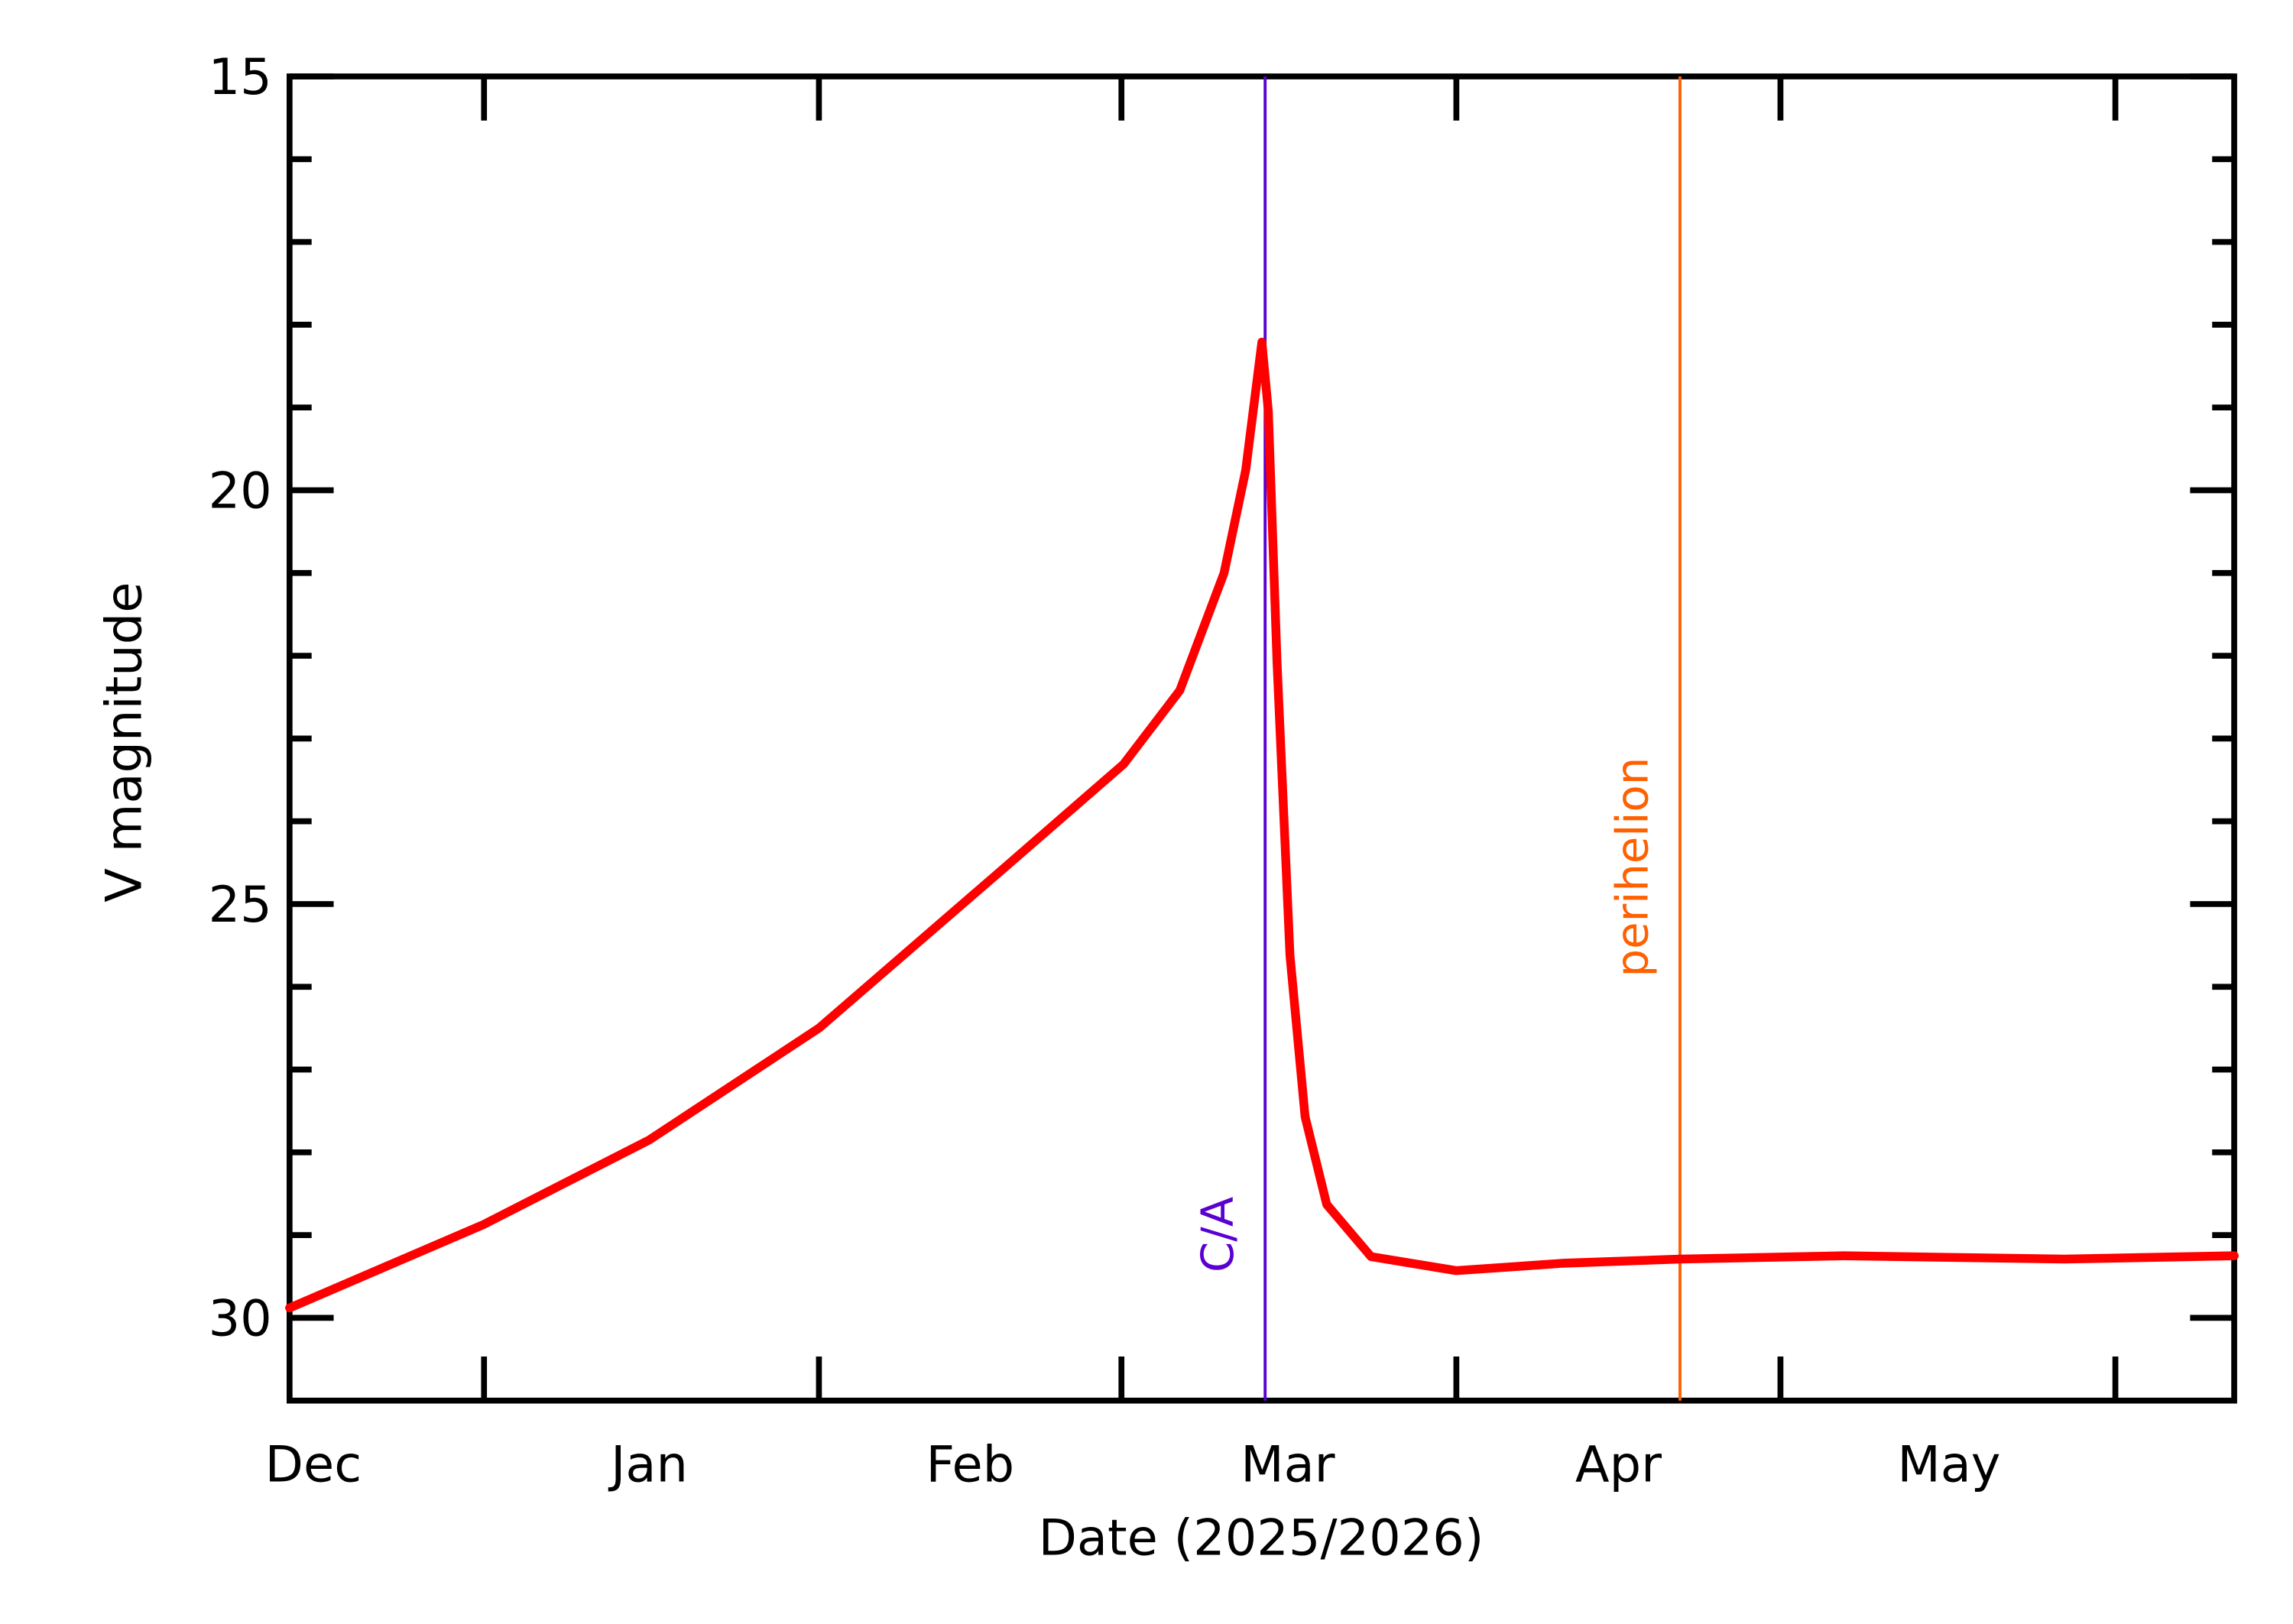  I want to click on y-tick-label: 20, so click(241, 491).